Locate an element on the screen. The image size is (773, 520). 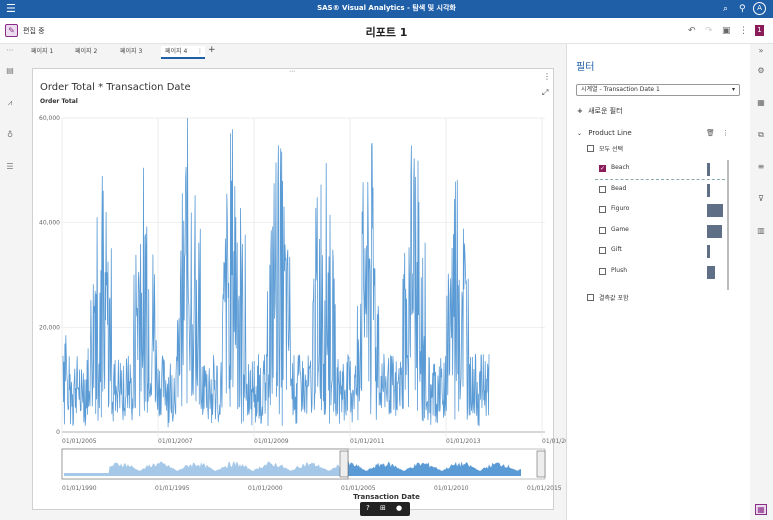
y-axis-label: Order Total is located at coordinates (59, 101).